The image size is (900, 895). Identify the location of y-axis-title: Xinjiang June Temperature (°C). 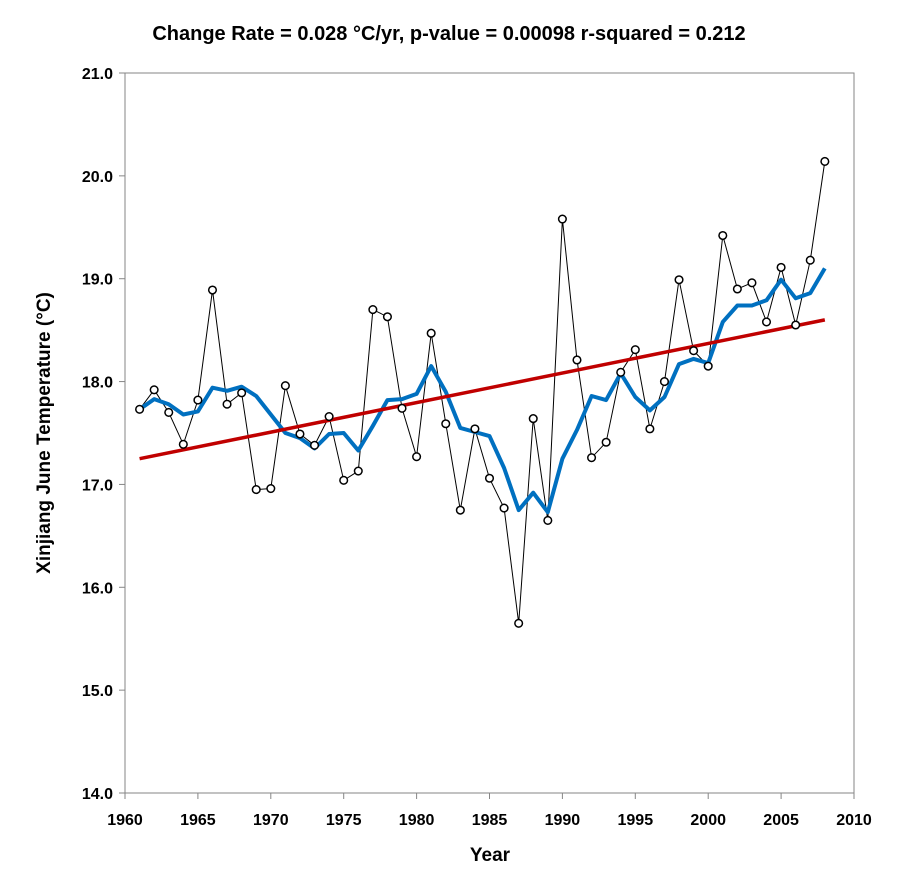
(44, 433).